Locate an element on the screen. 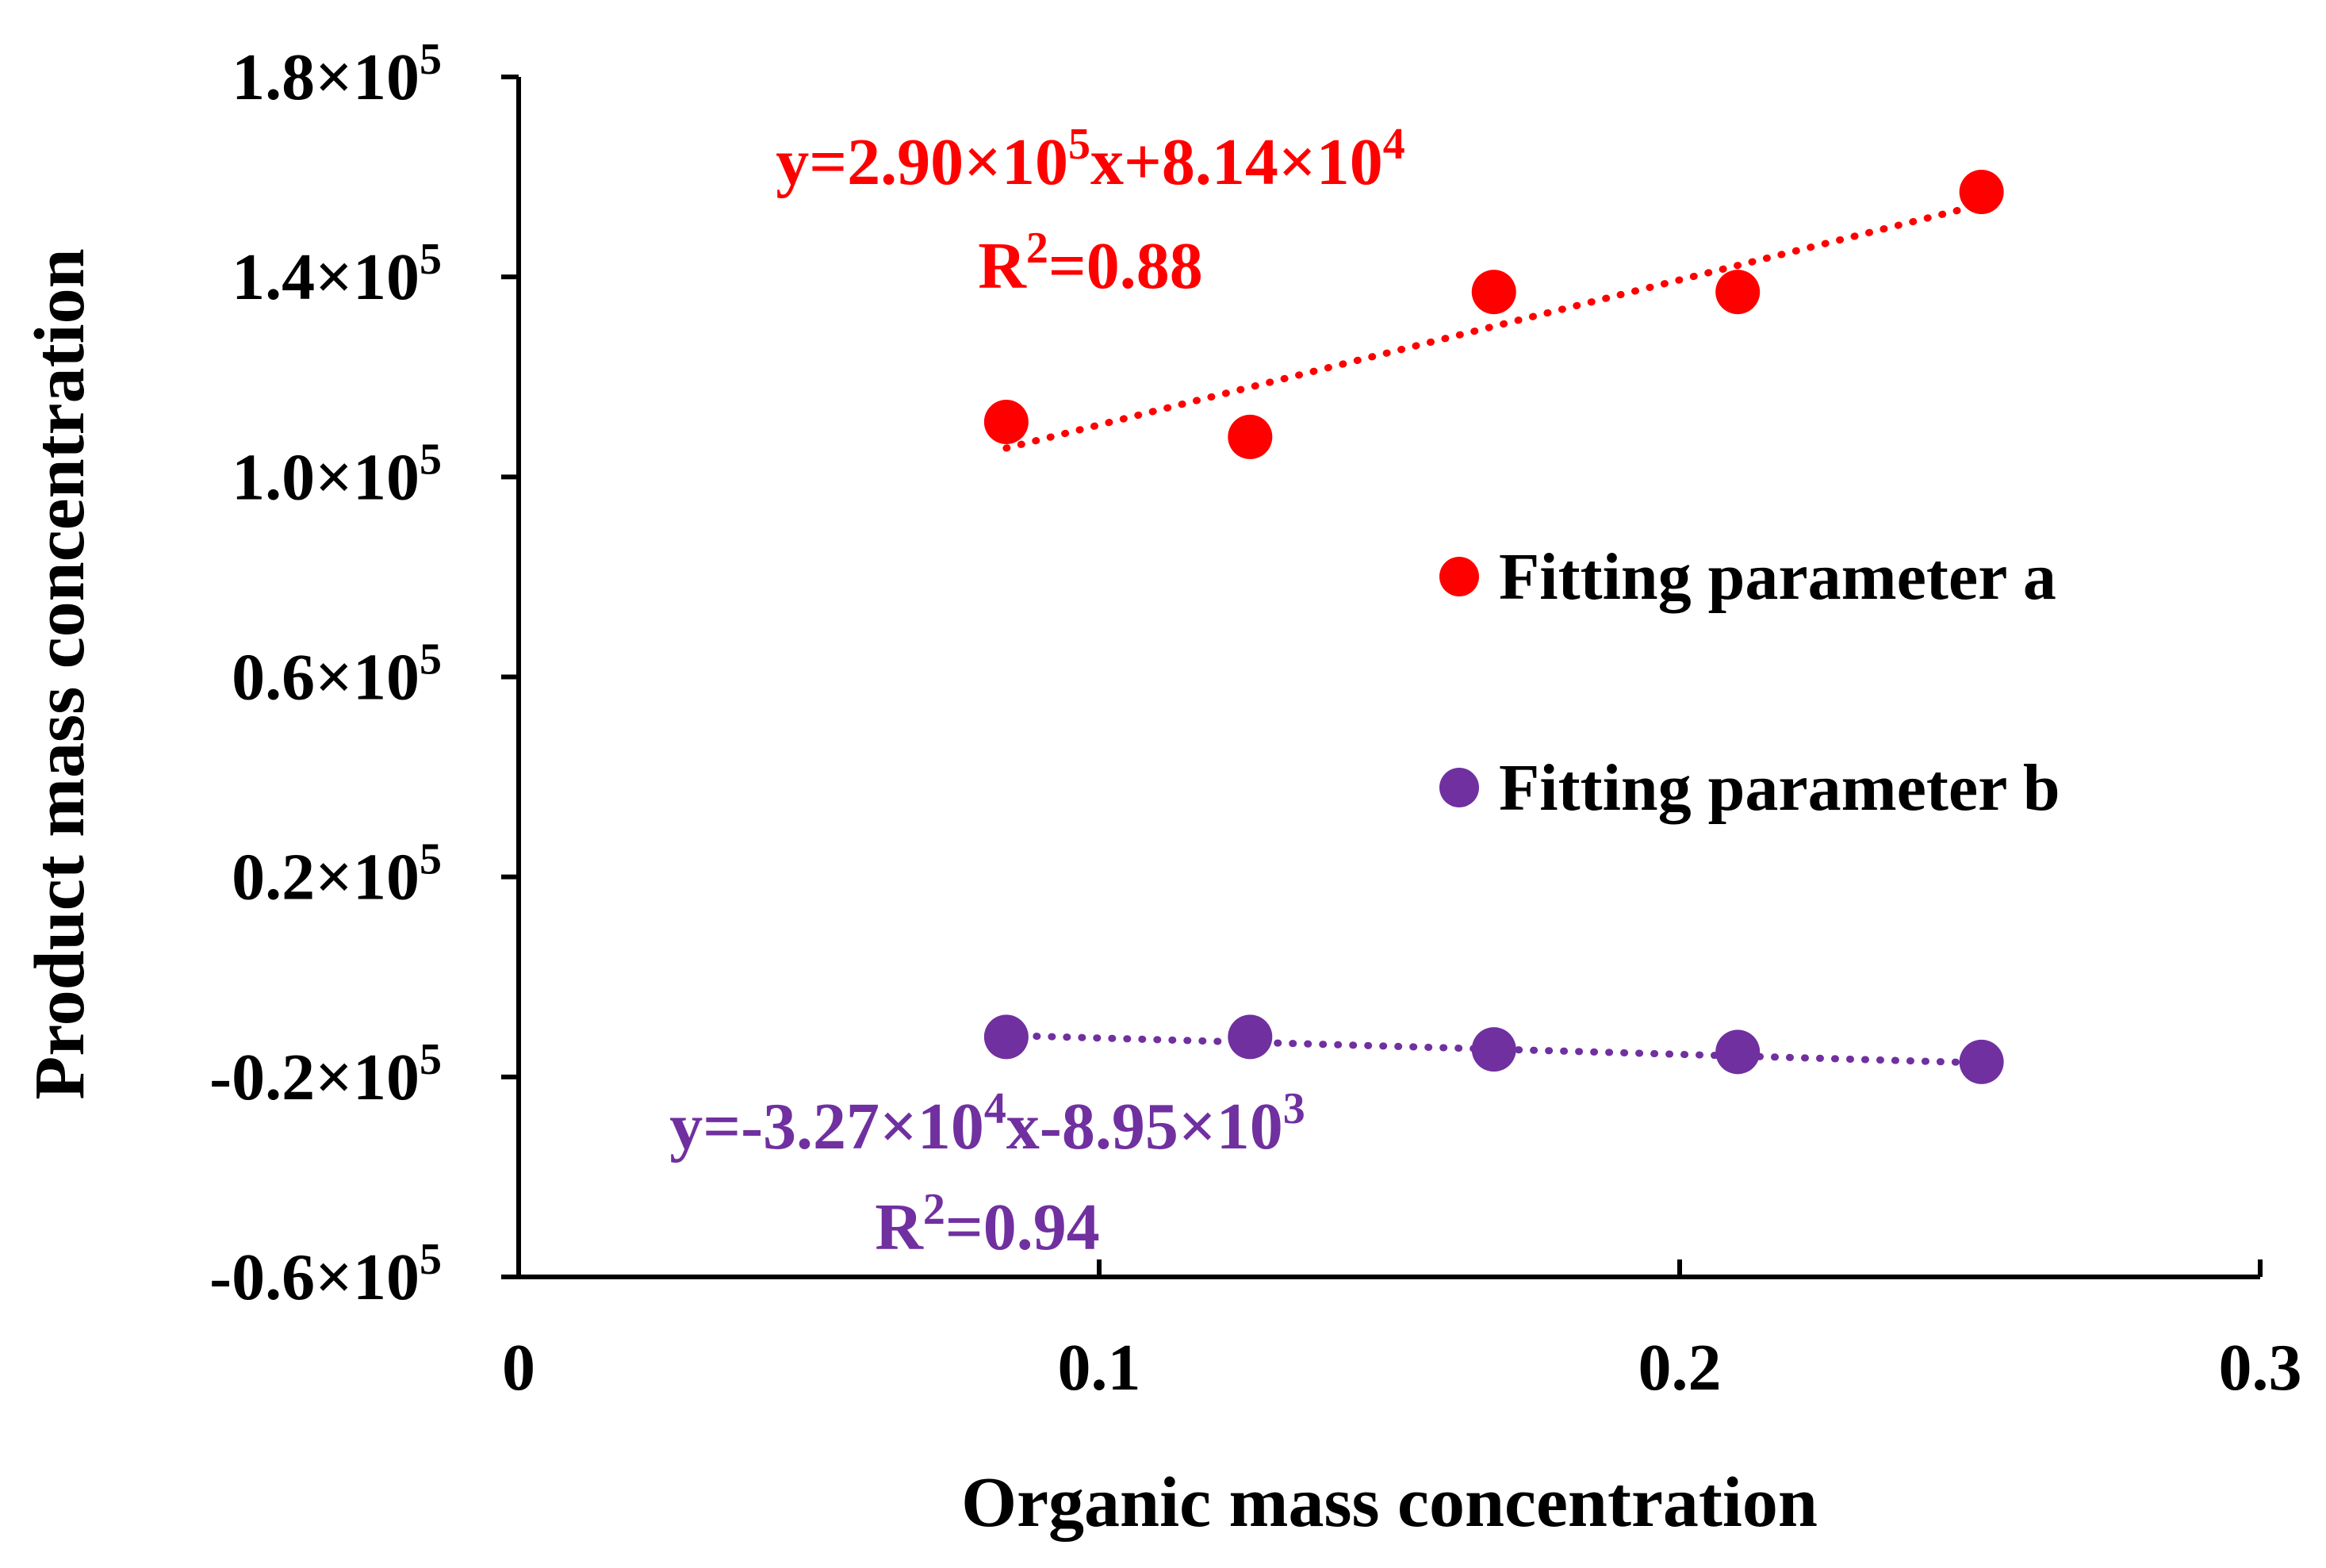 The image size is (2326, 1568). r-squared-b-prefix: R is located at coordinates (900, 1227).